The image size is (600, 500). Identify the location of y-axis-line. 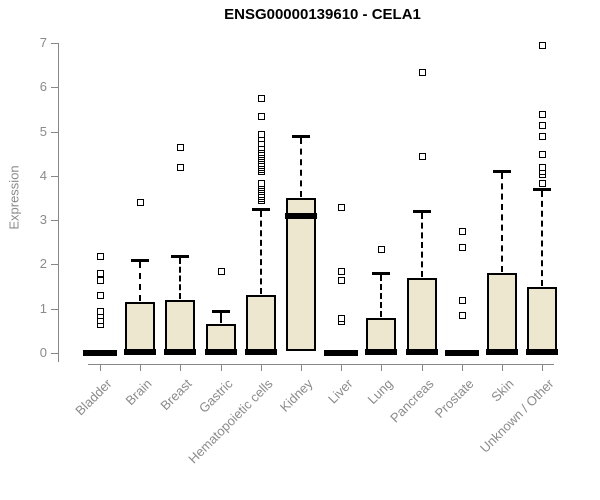
(58, 202).